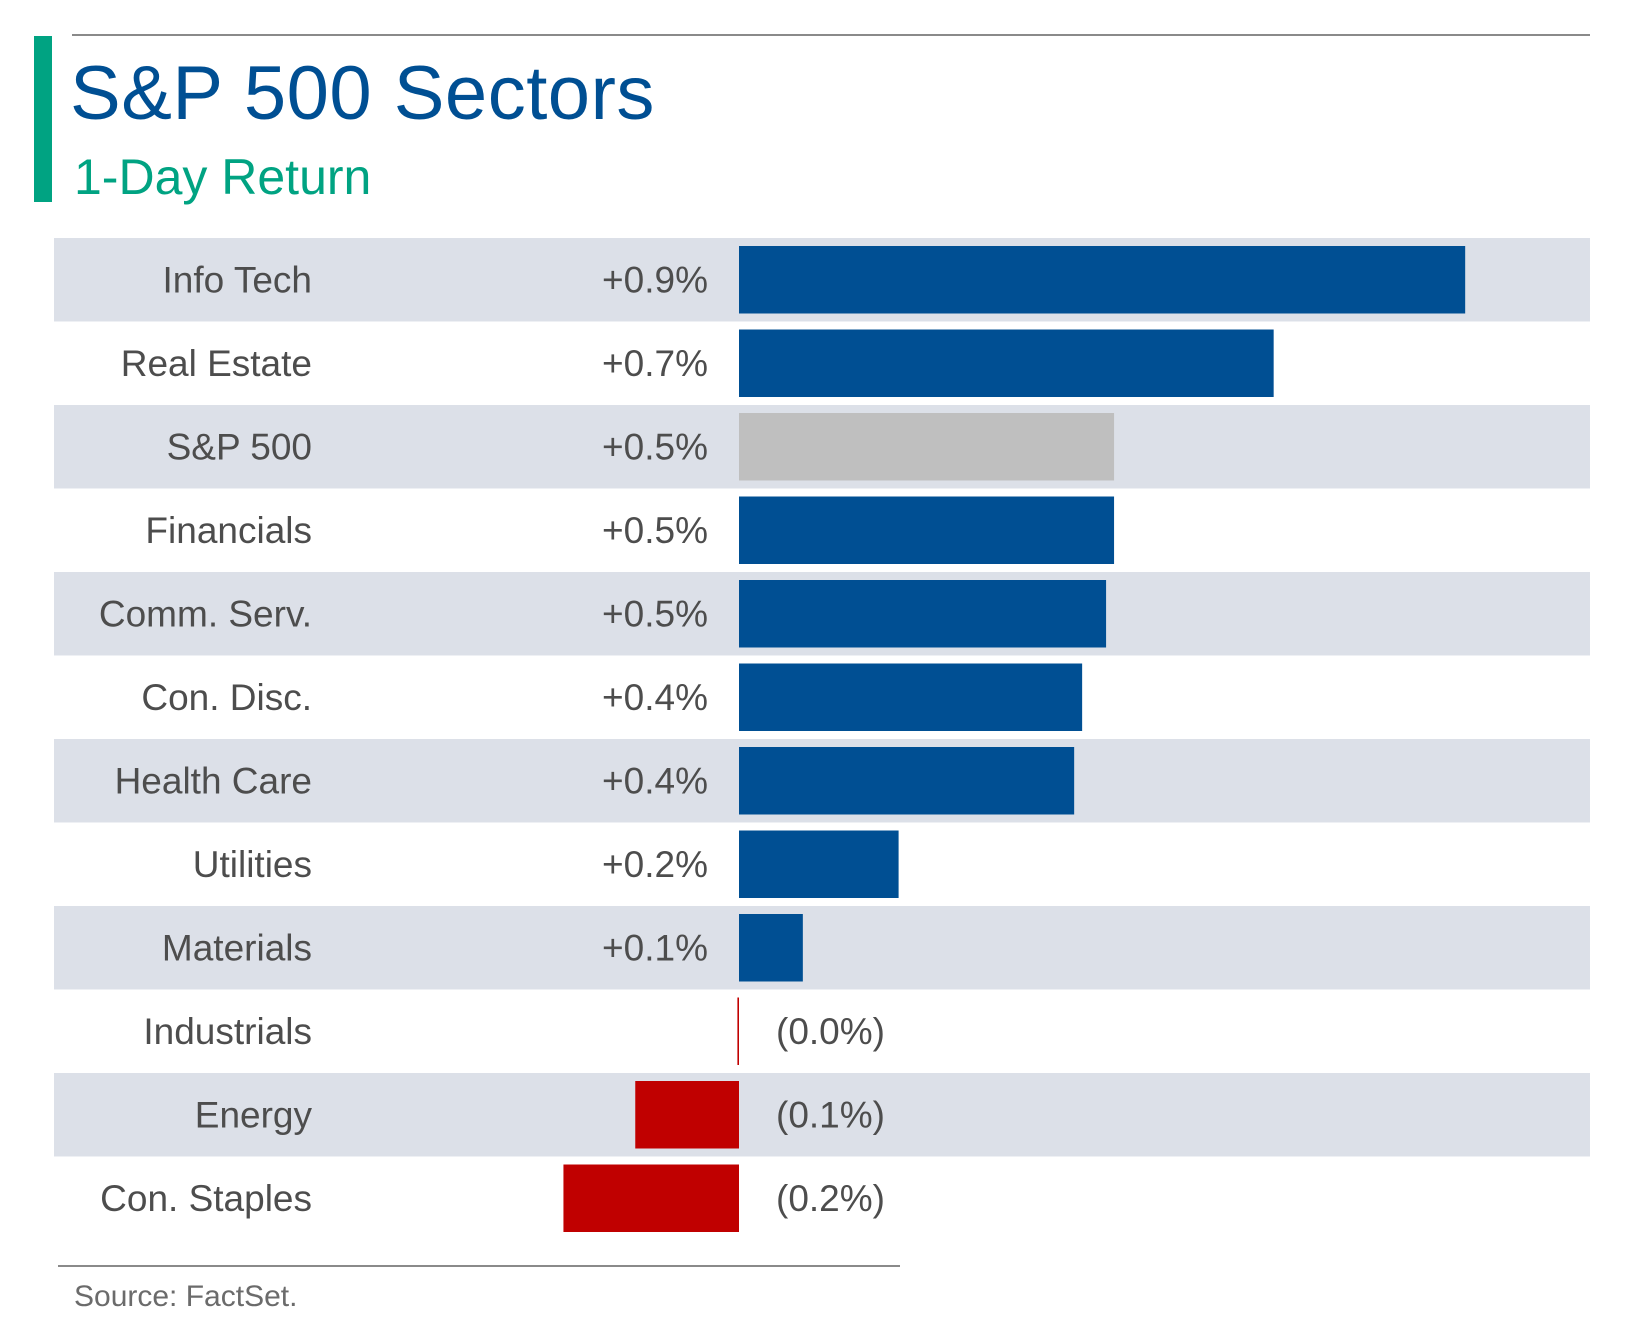  What do you see at coordinates (687, 1115) in the screenshot?
I see `bar-energy` at bounding box center [687, 1115].